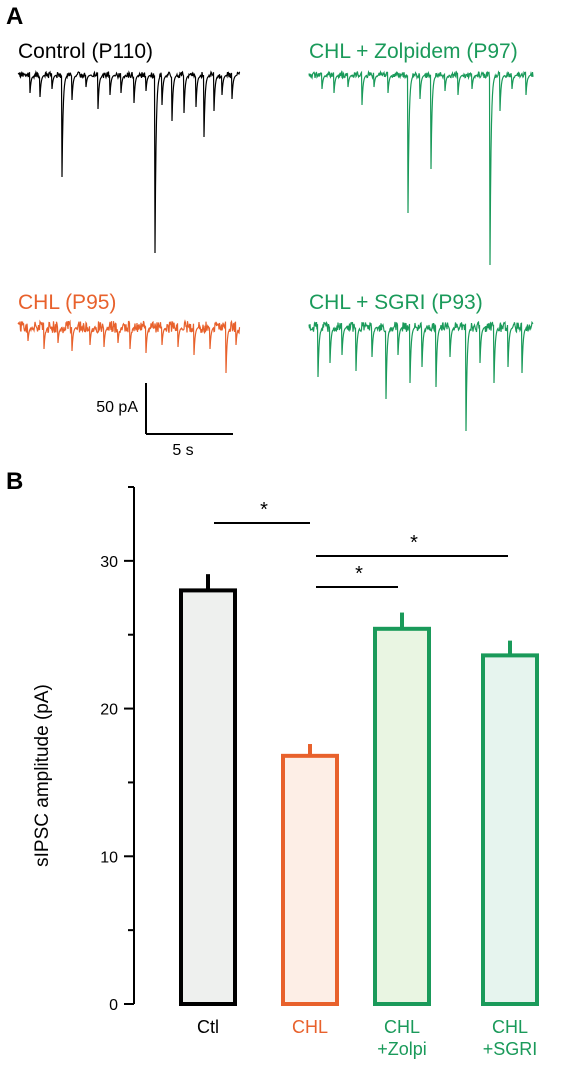 Image resolution: width=566 pixels, height=1076 pixels. Describe the element at coordinates (67, 302) in the screenshot. I see `trace-title-chl: CHL (P95)` at that location.